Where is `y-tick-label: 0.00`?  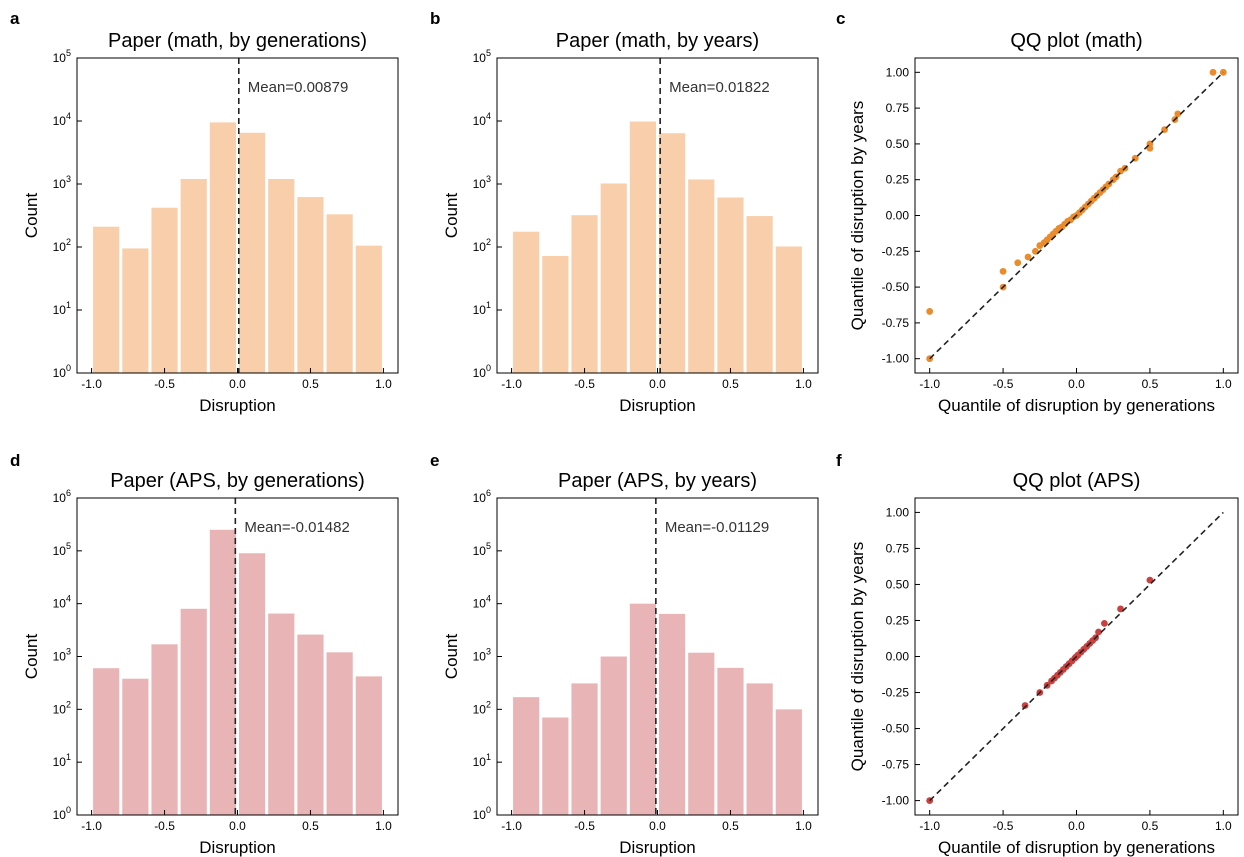 y-tick-label: 0.00 is located at coordinates (898, 216).